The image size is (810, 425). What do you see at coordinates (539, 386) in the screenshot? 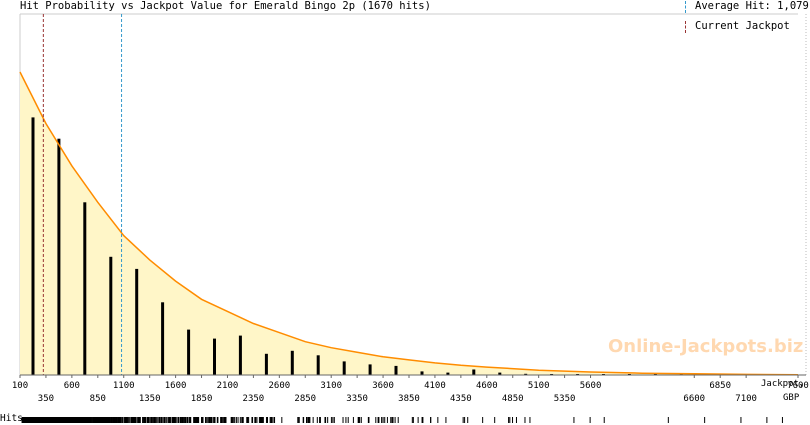
I see `x-tick-label-top: 5100` at bounding box center [539, 386].